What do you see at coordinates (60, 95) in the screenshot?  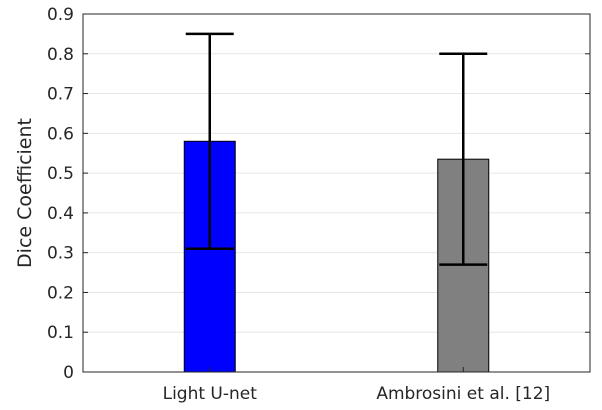 I see `y-tick-label: 0.7` at bounding box center [60, 95].